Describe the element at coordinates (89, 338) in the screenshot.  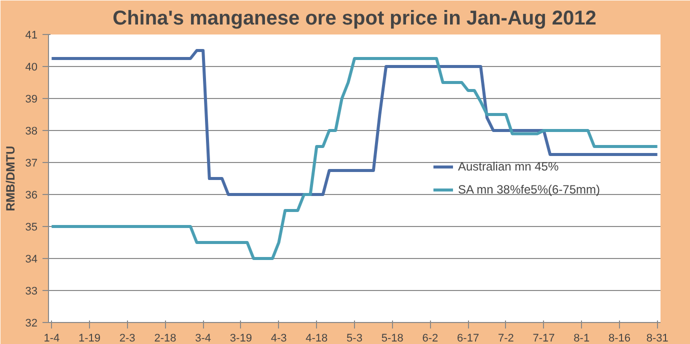
I see `x-tick-label: 1-19` at that location.